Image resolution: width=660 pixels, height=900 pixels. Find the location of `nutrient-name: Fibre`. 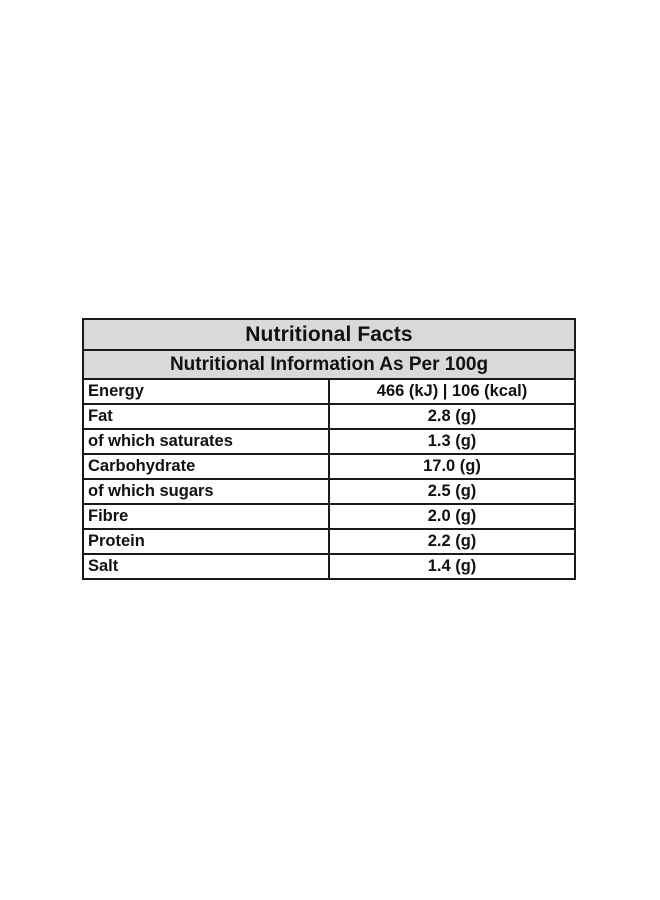

nutrient-name: Fibre is located at coordinates (206, 516).